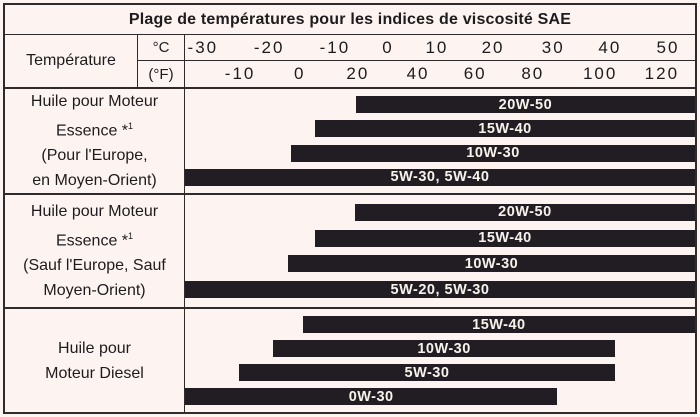  What do you see at coordinates (358, 73) in the screenshot?
I see `fahrenheit-tick: 20` at bounding box center [358, 73].